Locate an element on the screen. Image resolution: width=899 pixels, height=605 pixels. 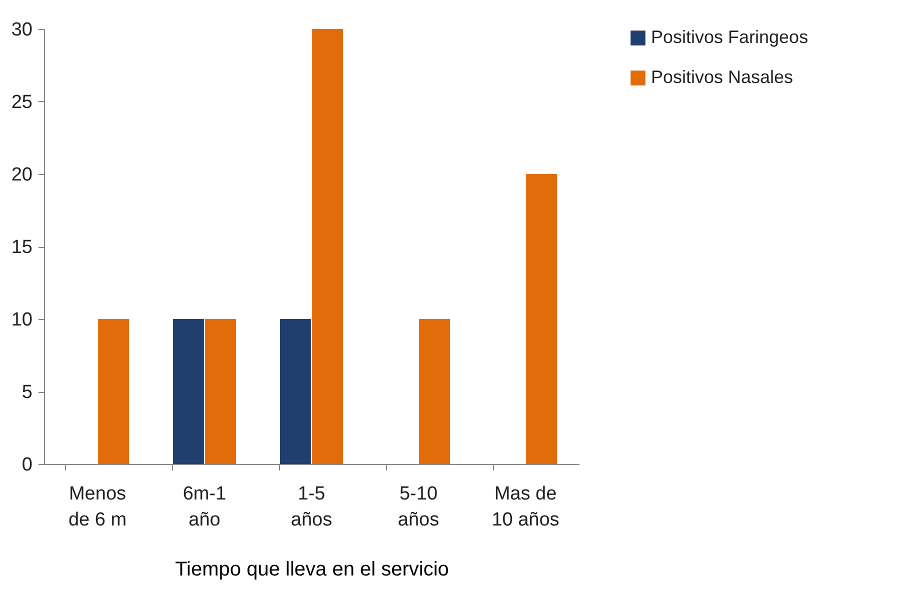
legend-label: Positivos Faringeos is located at coordinates (729, 37).